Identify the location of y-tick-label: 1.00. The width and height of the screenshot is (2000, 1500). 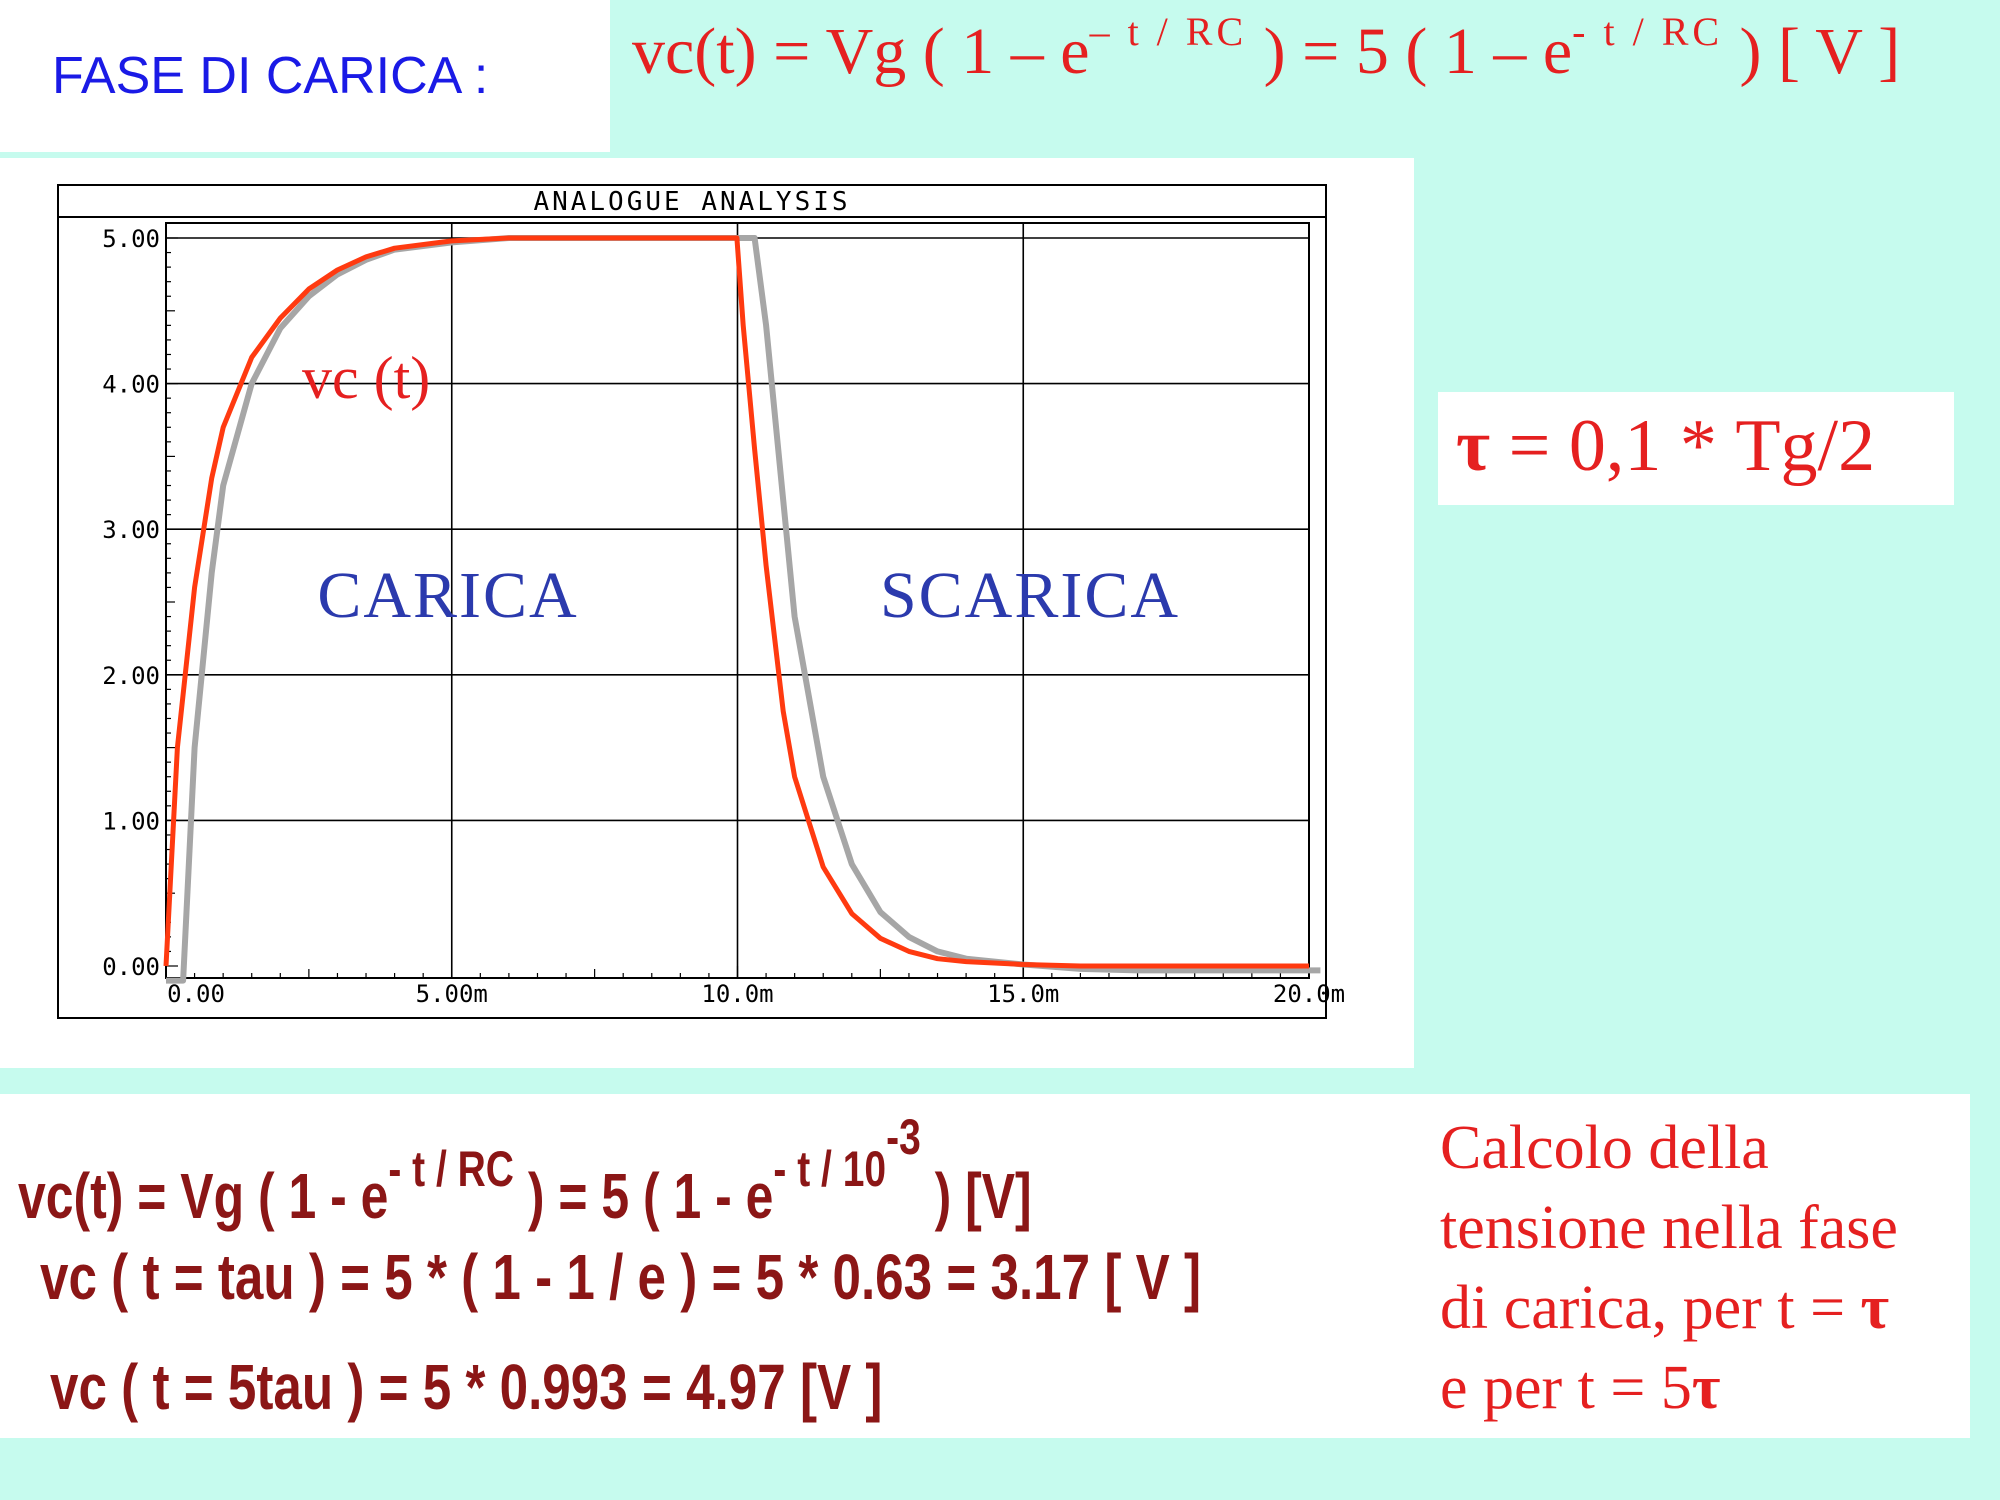
(131, 821).